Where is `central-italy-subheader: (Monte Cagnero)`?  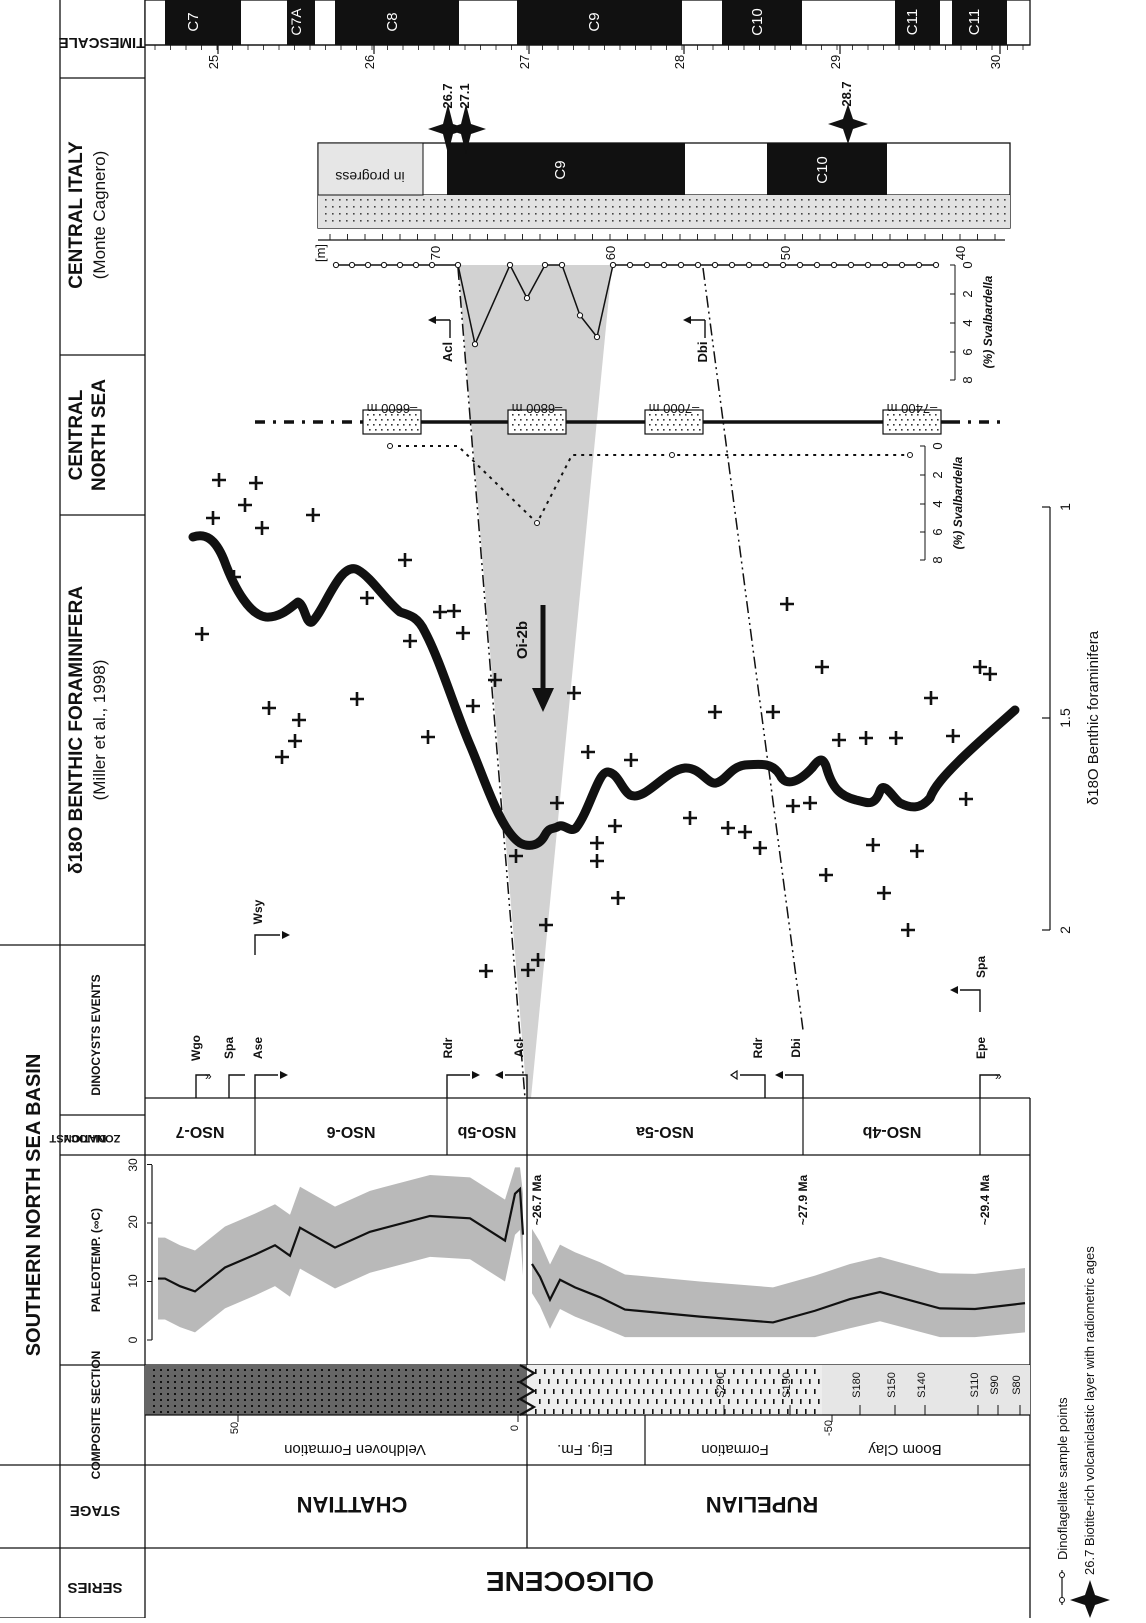 central-italy-subheader: (Monte Cagnero) is located at coordinates (99, 215).